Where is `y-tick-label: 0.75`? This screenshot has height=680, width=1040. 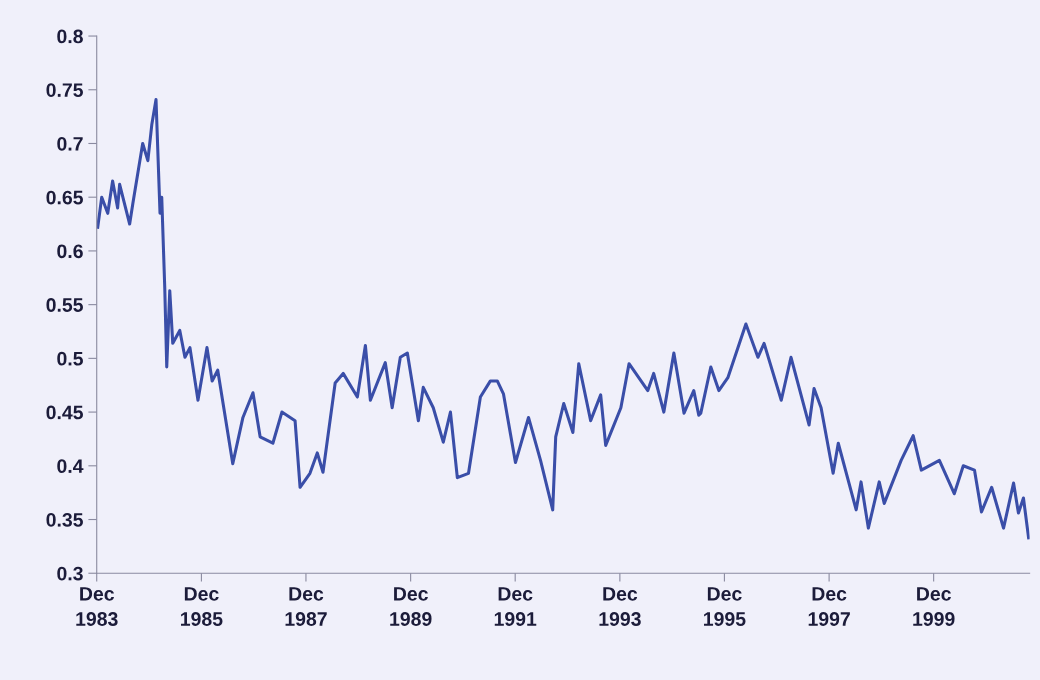
y-tick-label: 0.75 is located at coordinates (64, 90).